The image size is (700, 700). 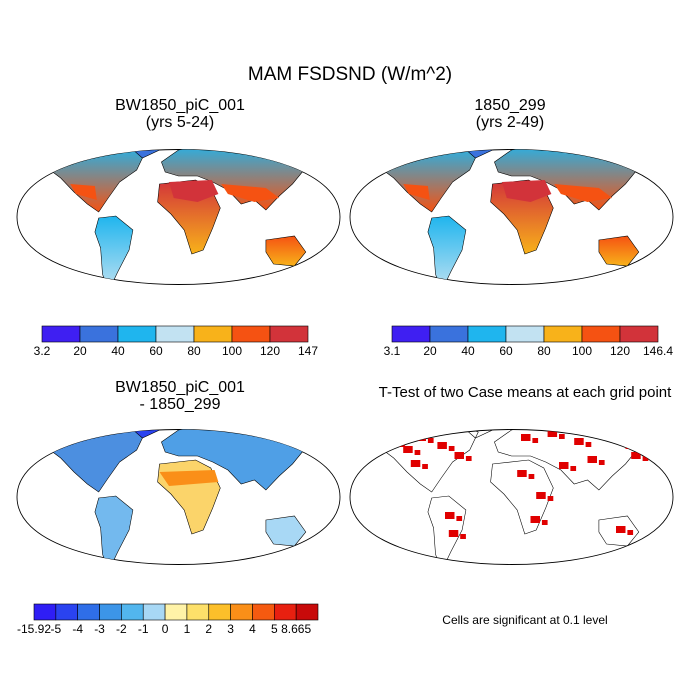 I want to click on colorbar-2: 3.1 20 40 60 80 100 120 146.4, so click(x=528, y=341).